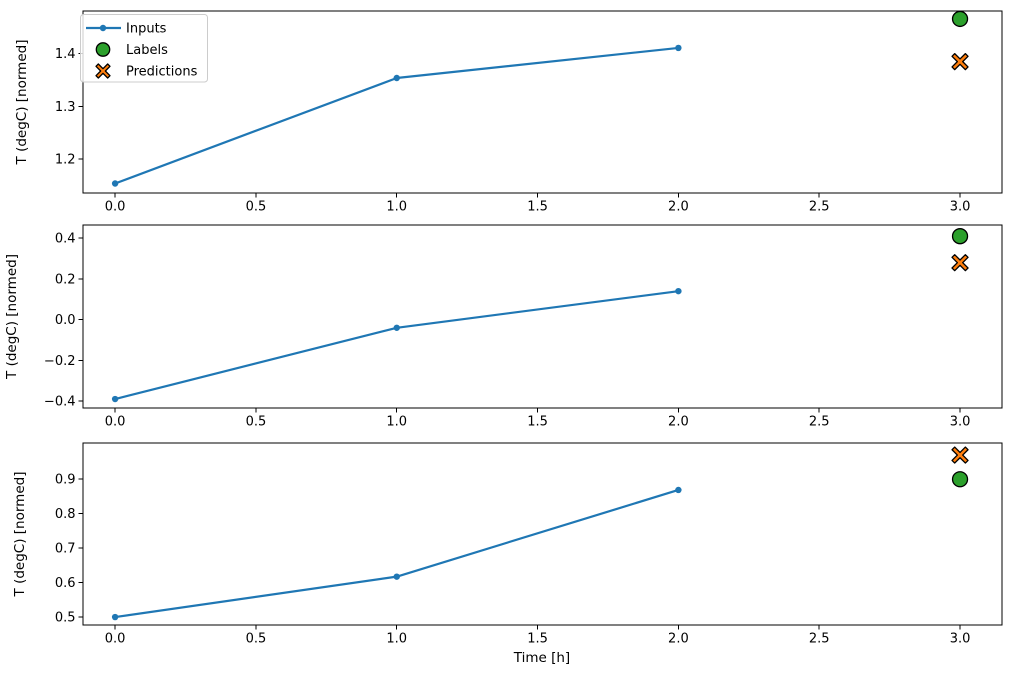 The width and height of the screenshot is (1012, 679). Describe the element at coordinates (65, 320) in the screenshot. I see `y-tick-label: 0.0` at that location.